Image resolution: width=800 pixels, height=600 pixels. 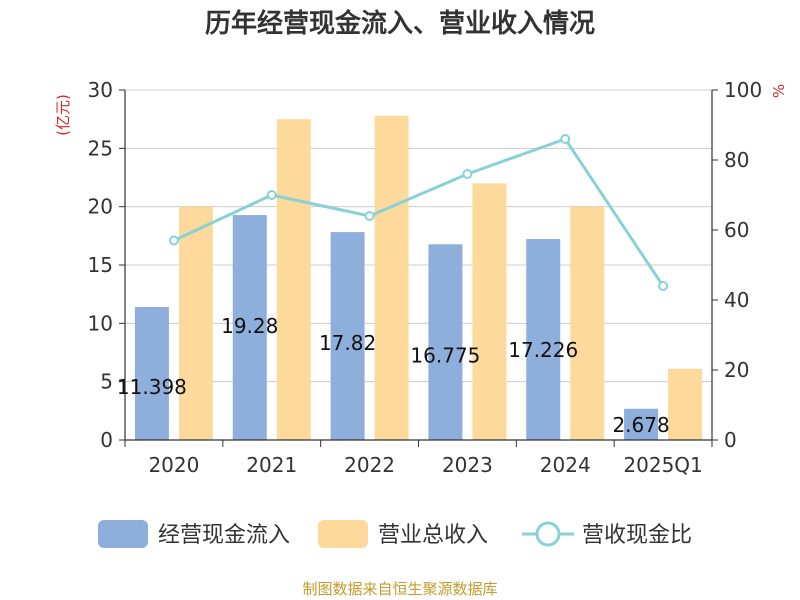 I want to click on data-label-0-1: 19.28, so click(x=249, y=326).